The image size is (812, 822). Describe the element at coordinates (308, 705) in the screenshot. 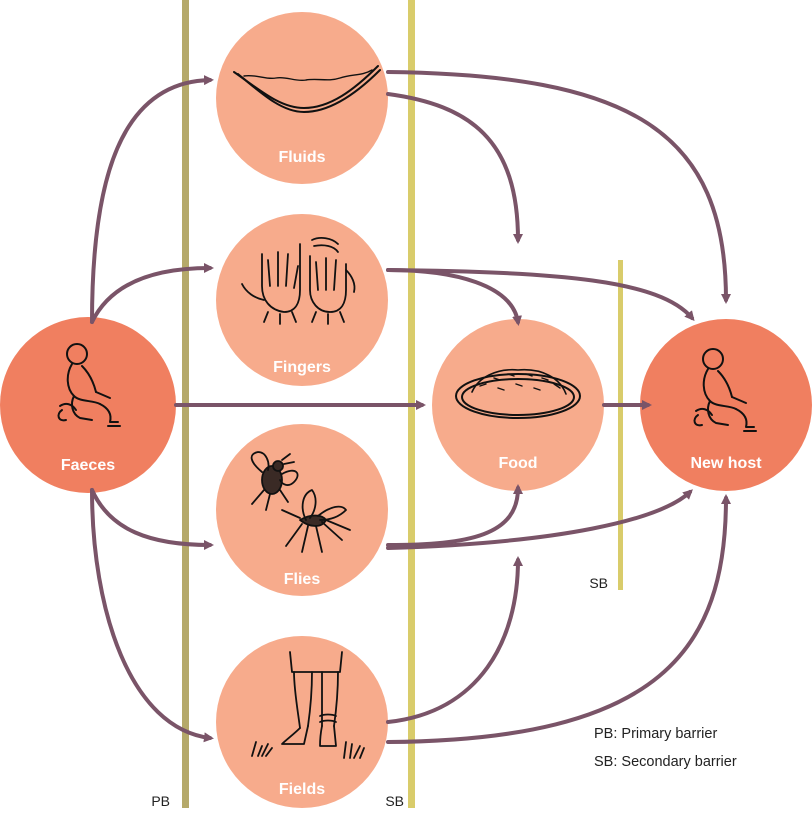

I see `legs-grass-icon` at that location.